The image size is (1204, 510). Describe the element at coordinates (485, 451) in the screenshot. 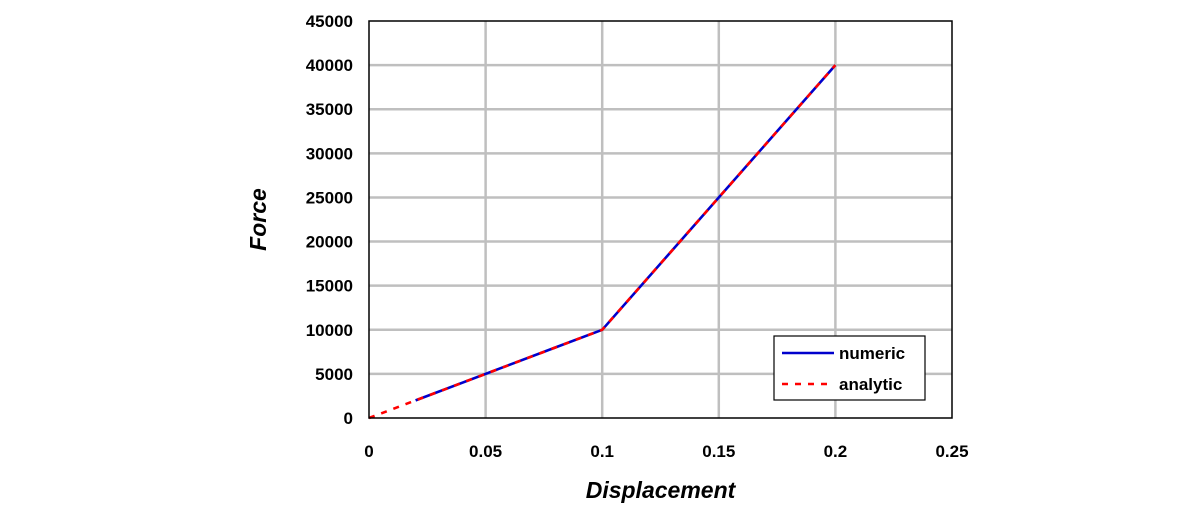

I see `x-tick-label: 0.05` at that location.